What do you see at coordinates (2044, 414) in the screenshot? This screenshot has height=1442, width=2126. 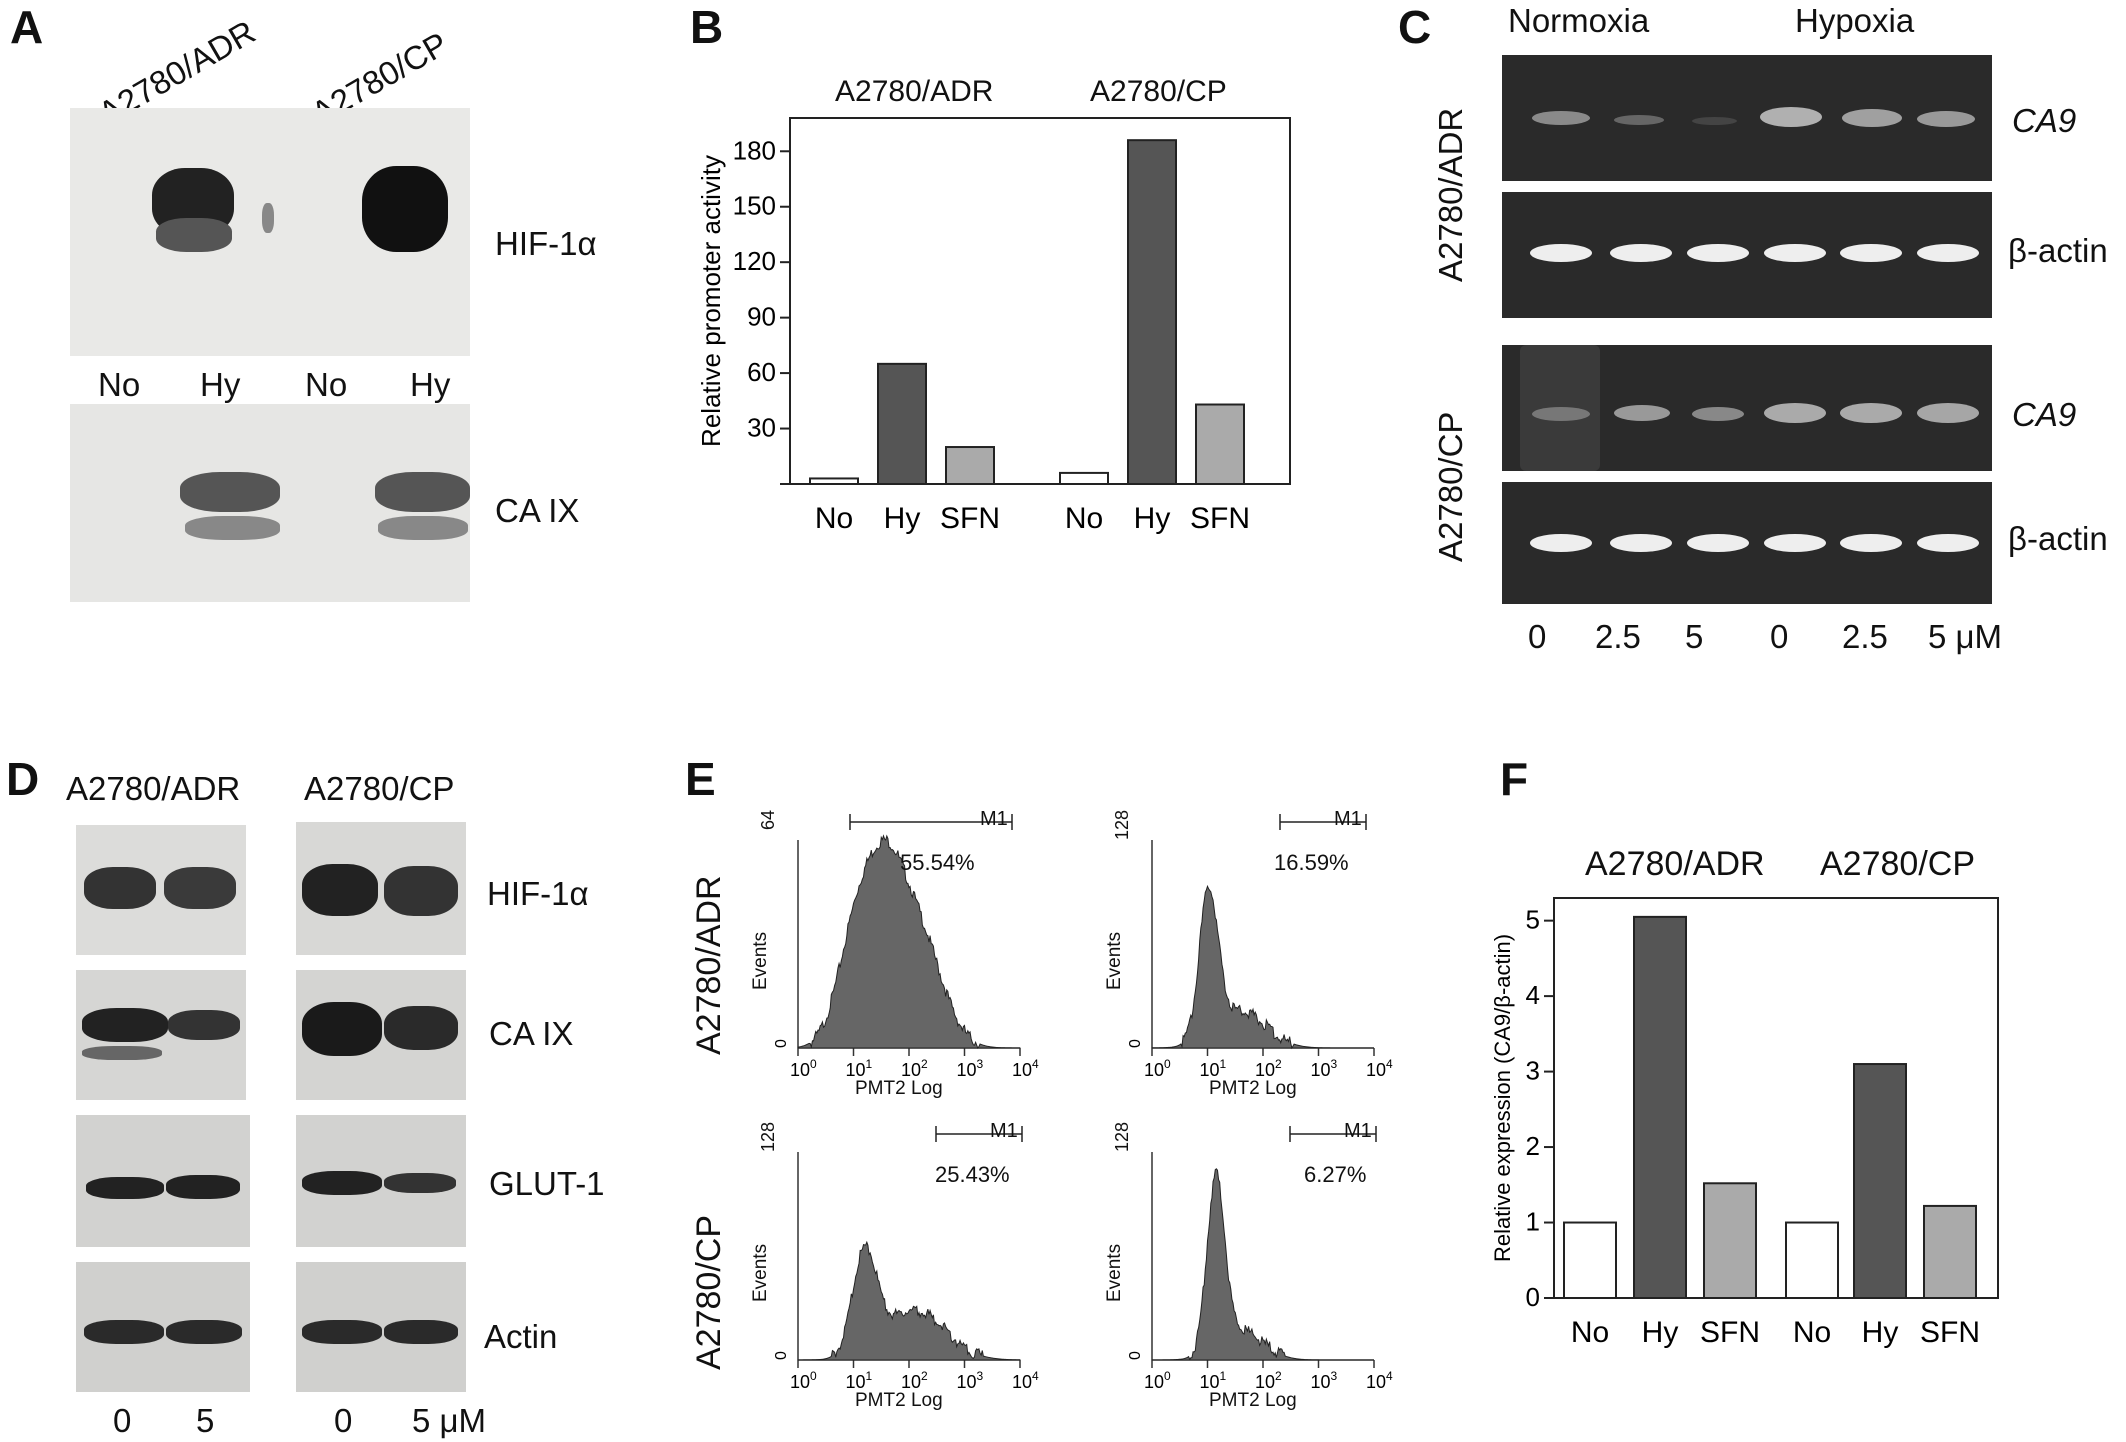 I see `panel-c-gene-ca9-cp: CA9` at bounding box center [2044, 414].